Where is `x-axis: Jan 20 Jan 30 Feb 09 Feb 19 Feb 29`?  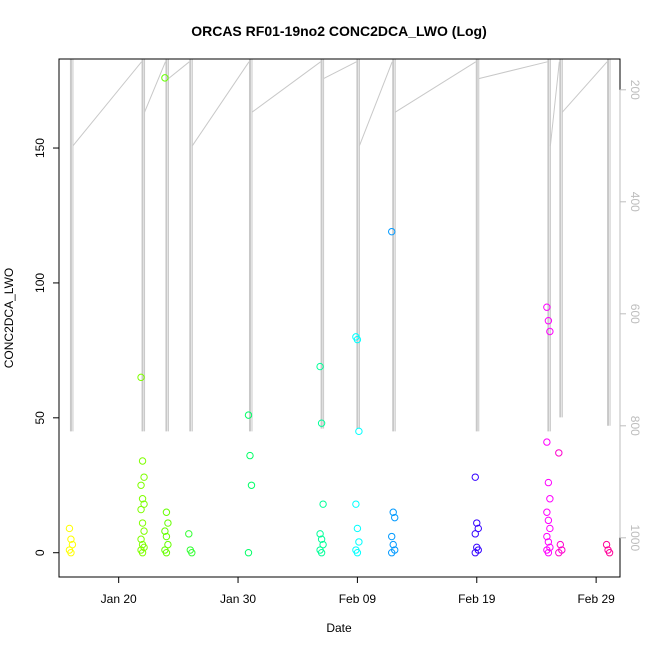
x-axis: Jan 20 Jan 30 Feb 09 Feb 19 Feb 29 is located at coordinates (358, 591).